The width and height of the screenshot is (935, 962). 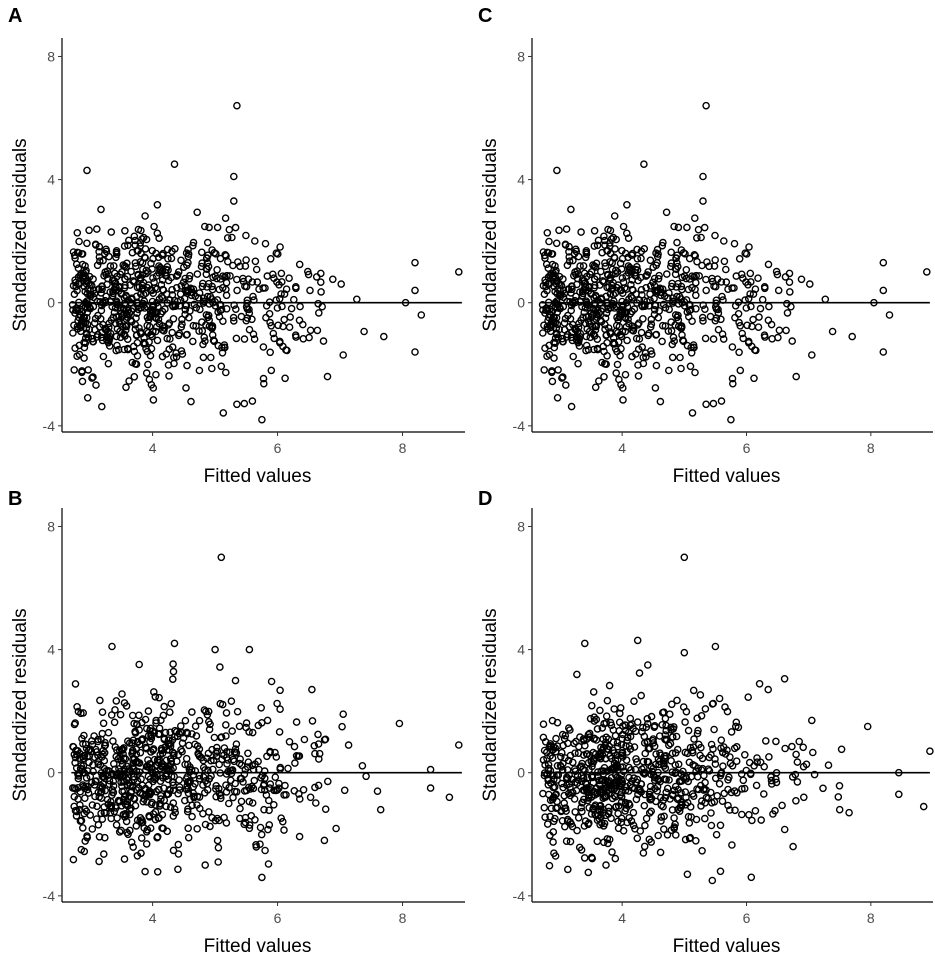 What do you see at coordinates (734, 262) in the screenshot?
I see `data-points` at bounding box center [734, 262].